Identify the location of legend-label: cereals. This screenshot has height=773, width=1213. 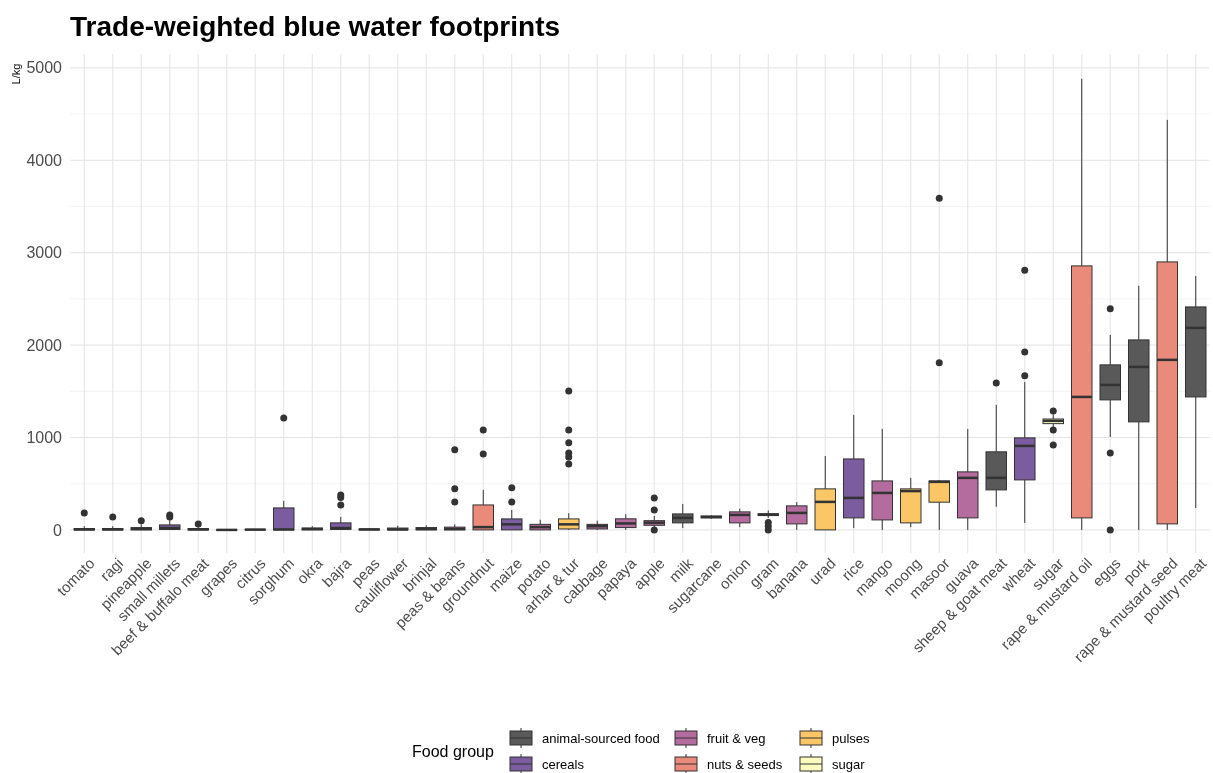
(563, 764).